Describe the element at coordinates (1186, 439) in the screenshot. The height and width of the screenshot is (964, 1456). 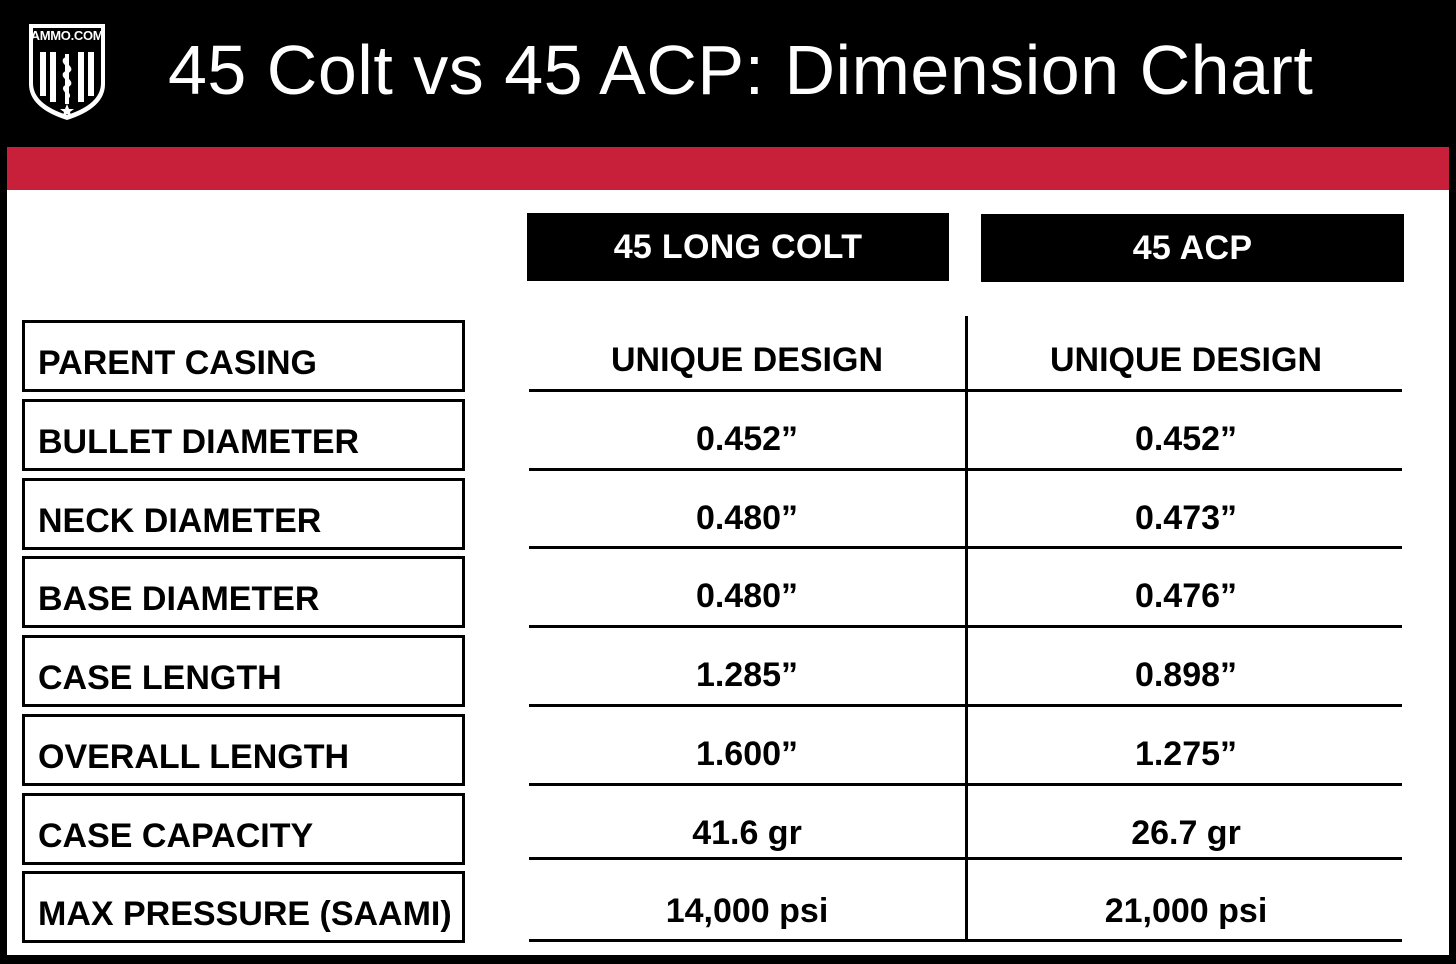
I see `cell-45-acp-bullet-diameter: 0.452”` at that location.